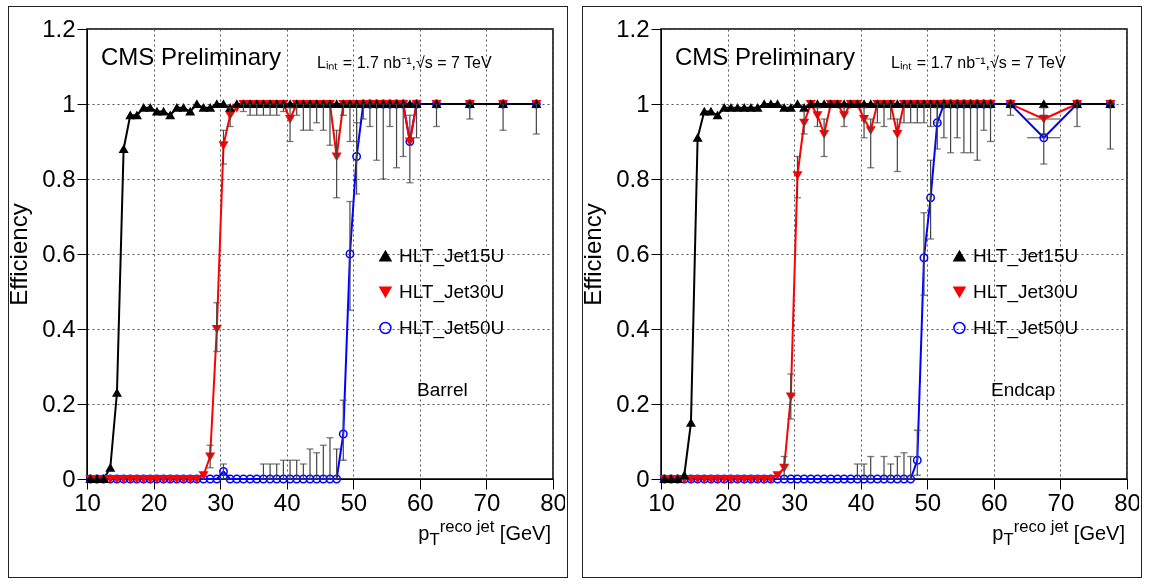 The width and height of the screenshot is (1162, 586). Describe the element at coordinates (1023, 390) in the screenshot. I see `annotation: Endcap` at that location.